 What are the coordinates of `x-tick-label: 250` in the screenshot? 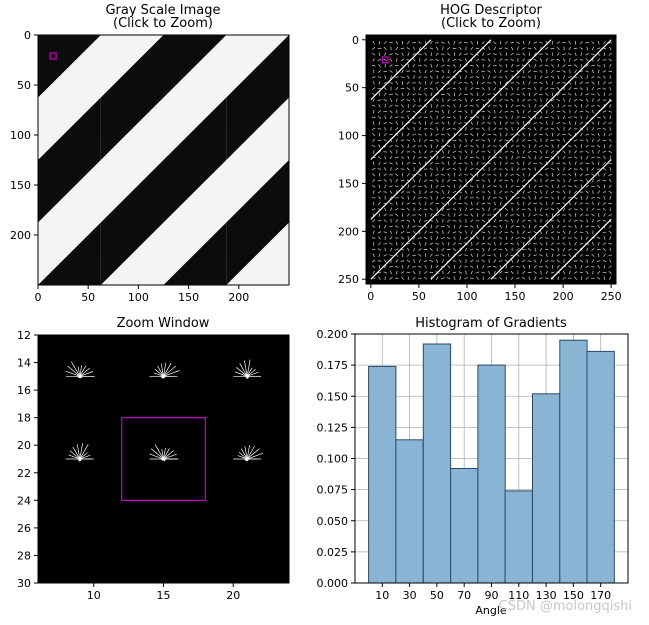 It's located at (611, 296).